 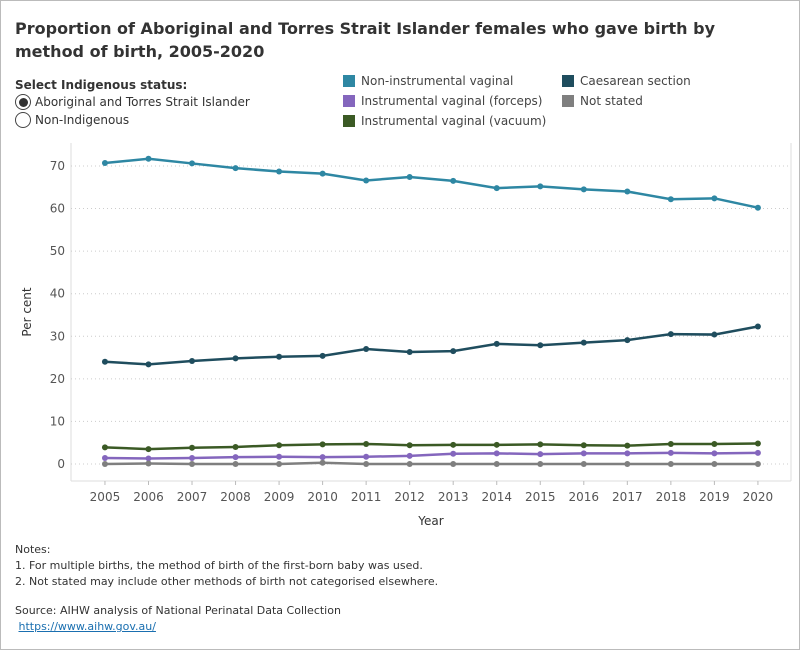 I want to click on x-axis-title: Year, so click(x=430, y=521).